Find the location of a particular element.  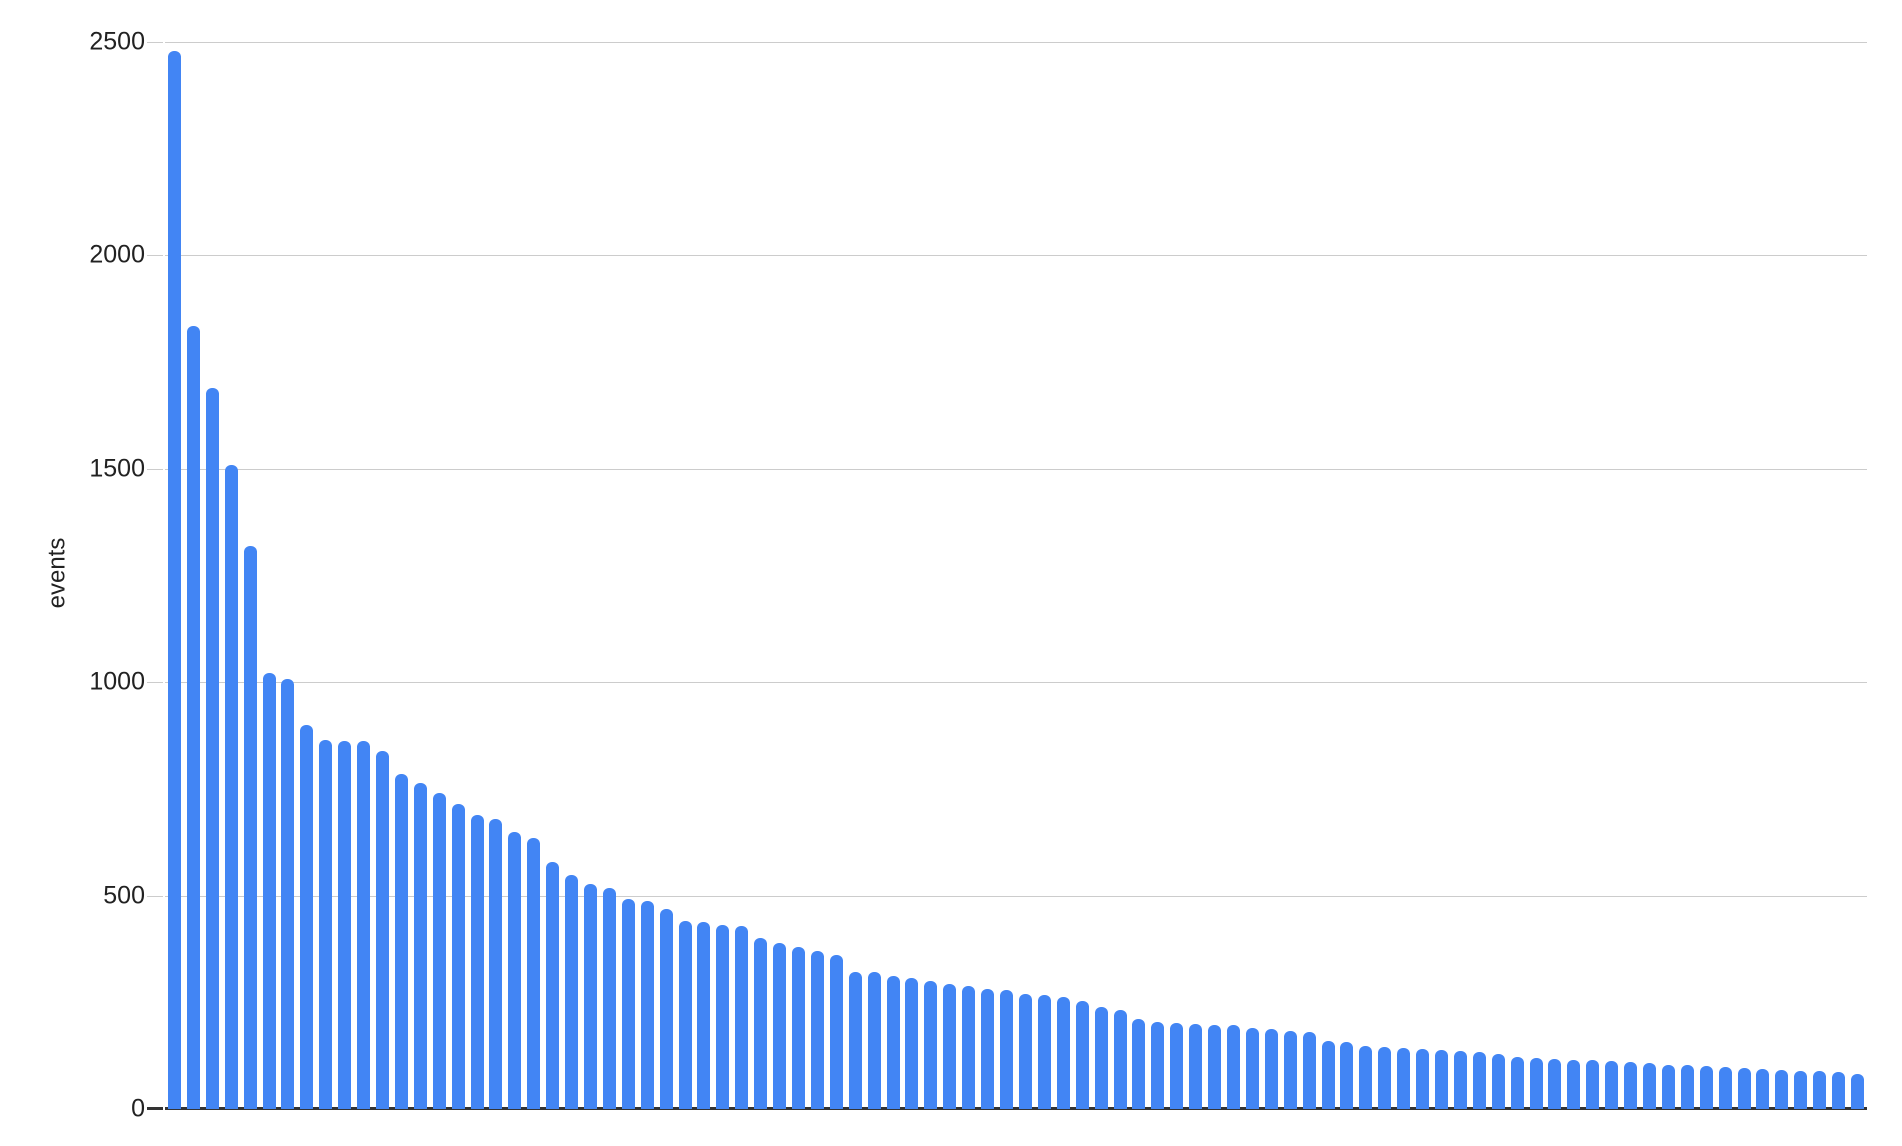

axis-baseline is located at coordinates (1016, 1108).